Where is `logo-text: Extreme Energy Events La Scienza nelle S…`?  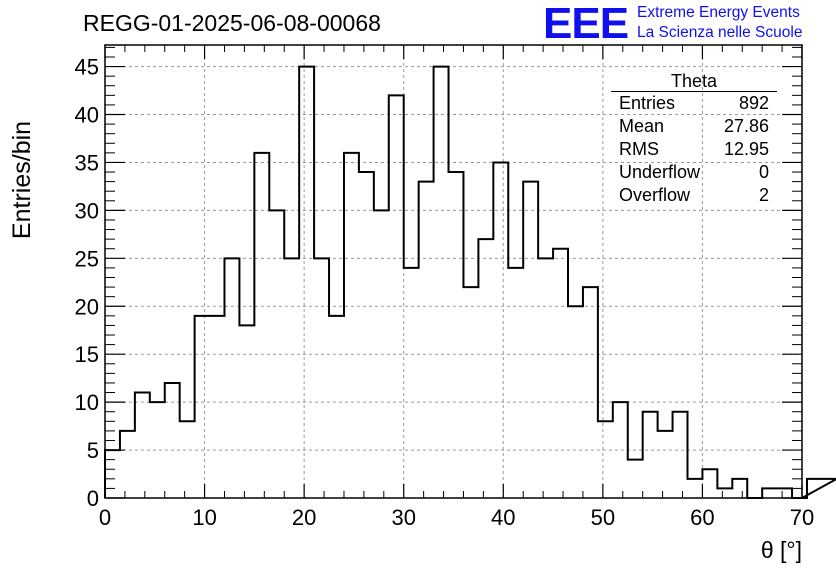 logo-text: Extreme Energy Events La Scienza nelle S… is located at coordinates (719, 23).